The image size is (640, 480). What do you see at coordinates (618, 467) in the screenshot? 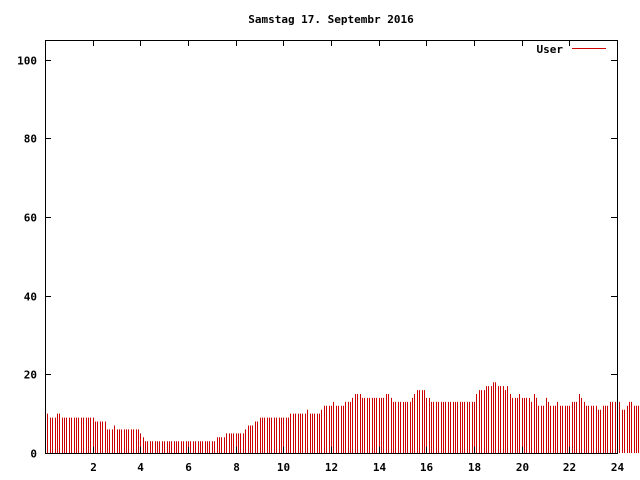
I see `x-tick-label: 24` at bounding box center [618, 467].